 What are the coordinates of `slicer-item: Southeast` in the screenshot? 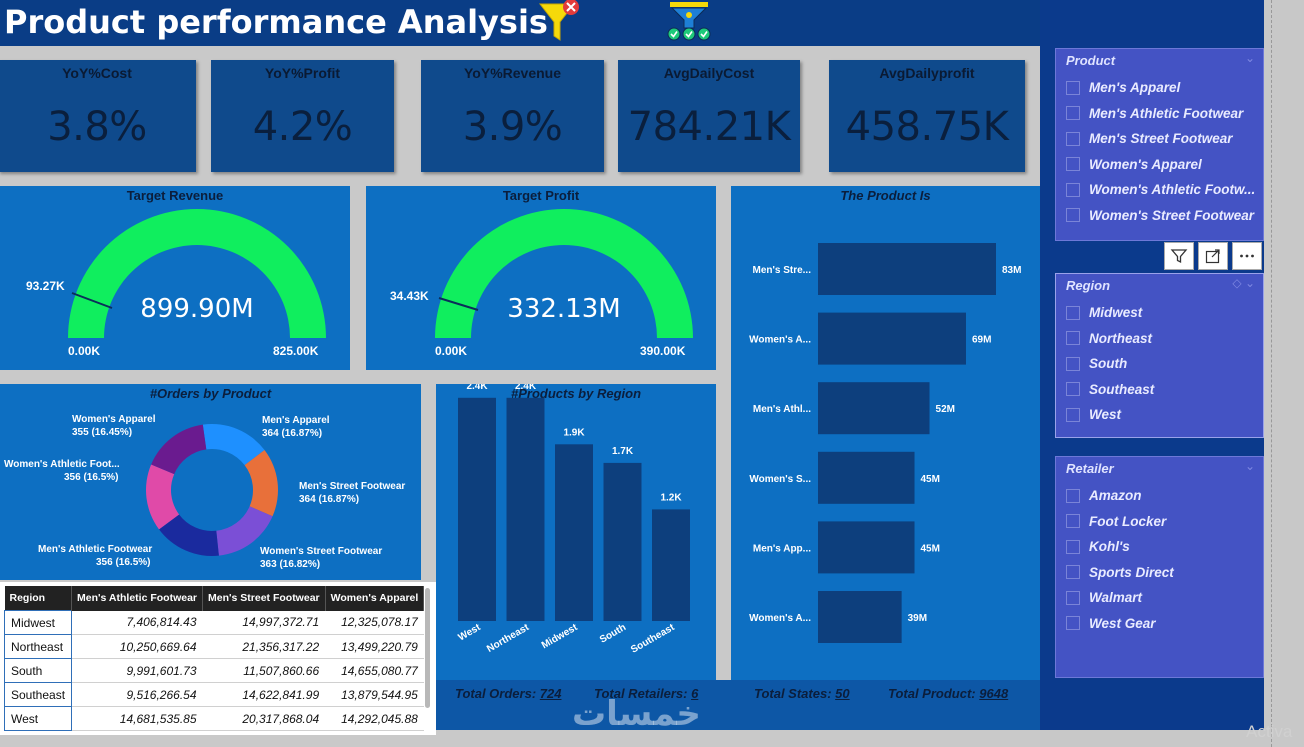 It's located at (1162, 390).